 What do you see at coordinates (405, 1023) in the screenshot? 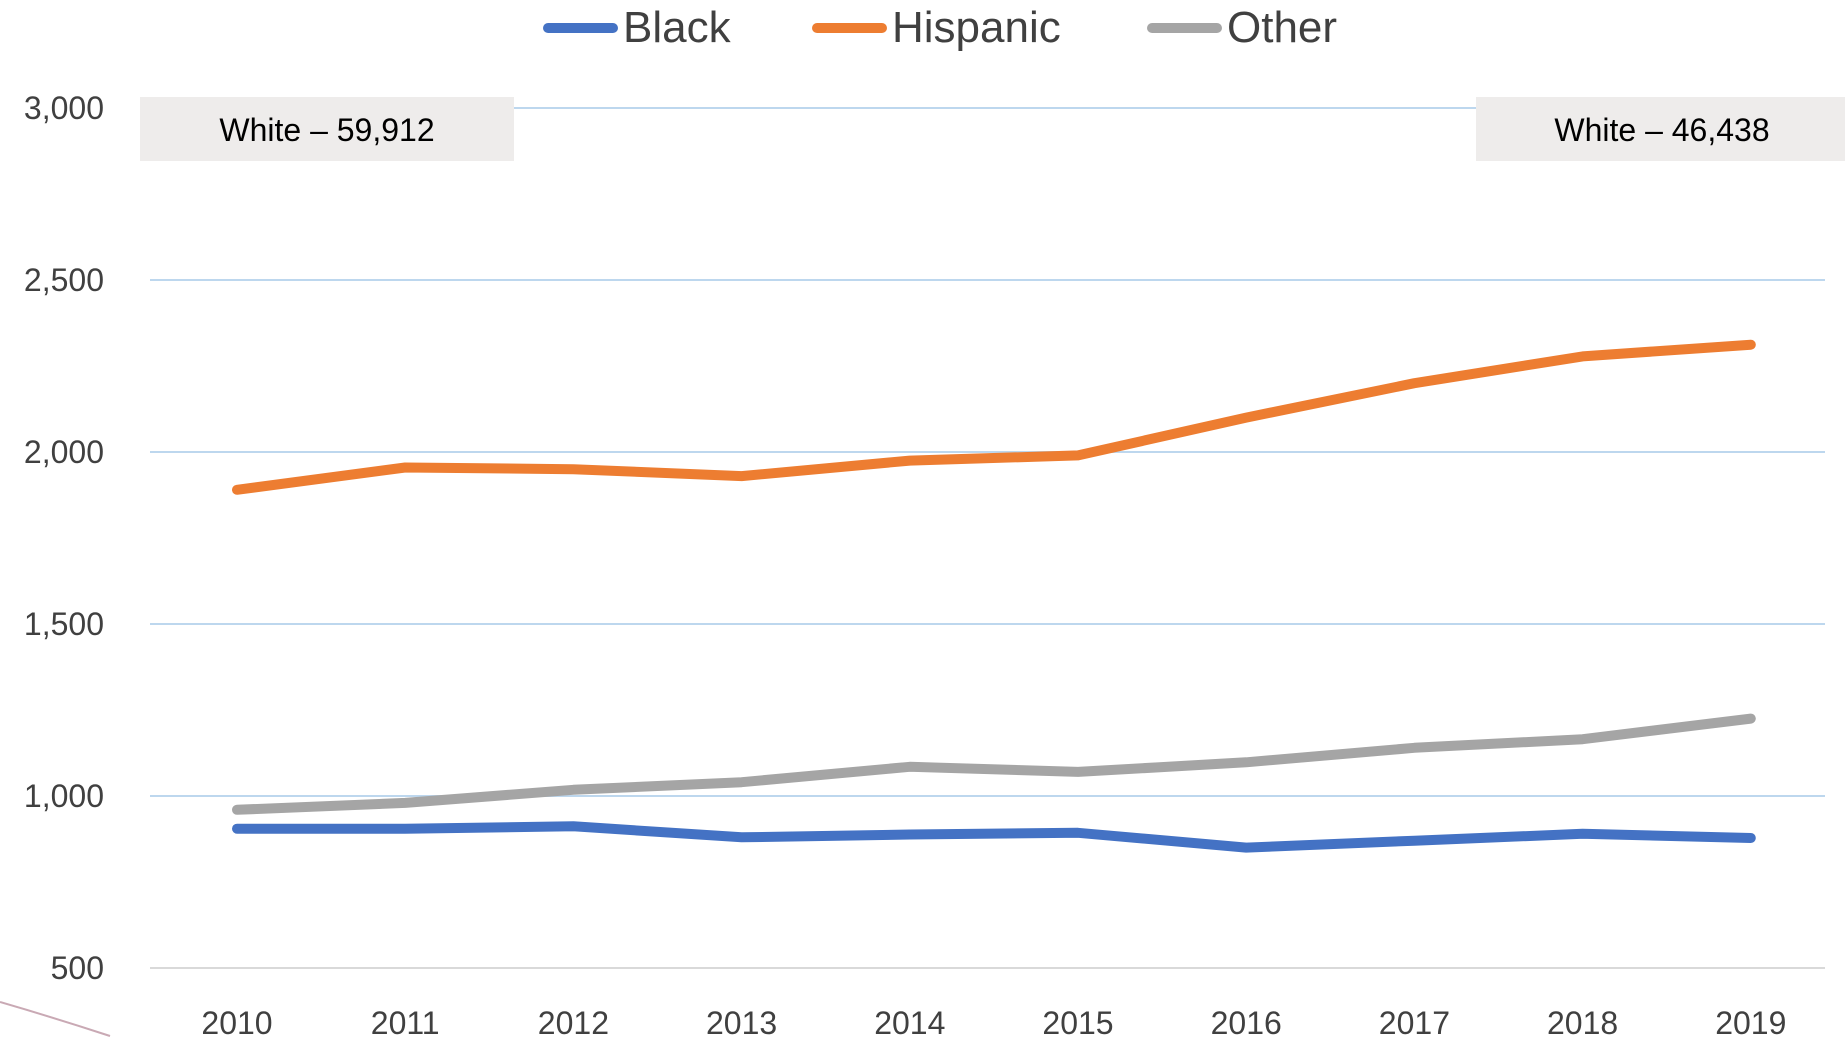
I see `x-tick-label: 2011` at bounding box center [405, 1023].